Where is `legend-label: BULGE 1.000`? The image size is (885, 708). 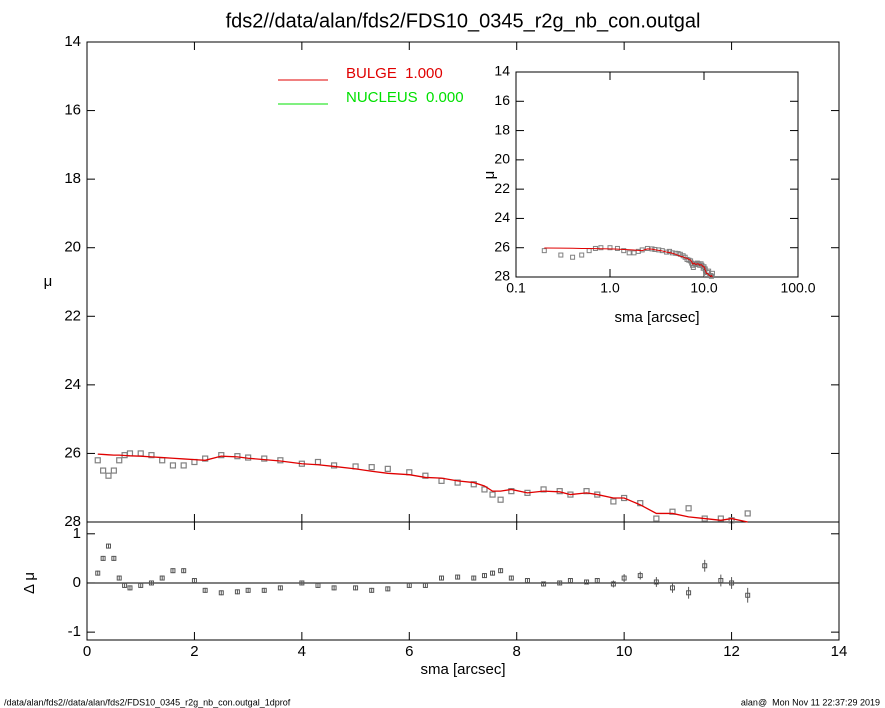 legend-label: BULGE 1.000 is located at coordinates (394, 73).